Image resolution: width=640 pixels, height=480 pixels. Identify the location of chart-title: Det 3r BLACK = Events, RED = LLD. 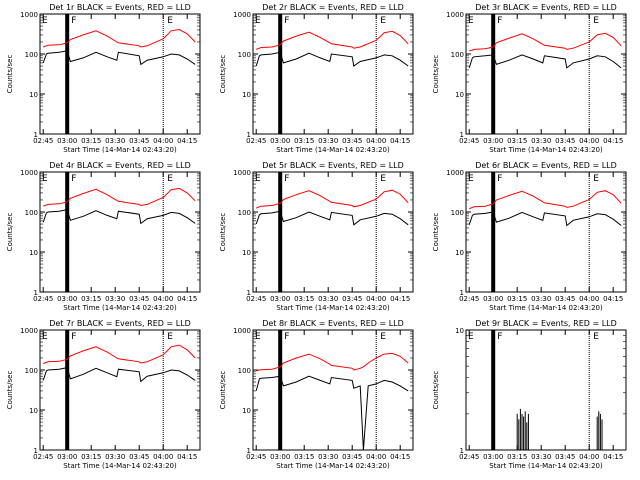
(546, 7).